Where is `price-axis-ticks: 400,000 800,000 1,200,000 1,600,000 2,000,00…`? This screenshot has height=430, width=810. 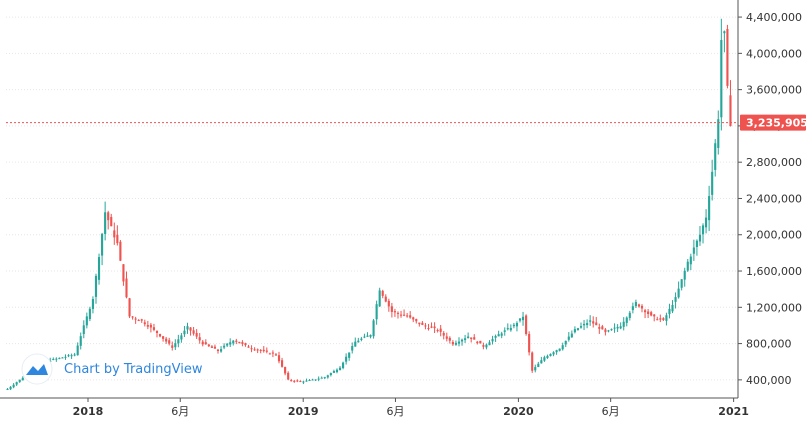
price-axis-ticks: 400,000 800,000 1,200,000 1,600,000 2,000,00… is located at coordinates (770, 199).